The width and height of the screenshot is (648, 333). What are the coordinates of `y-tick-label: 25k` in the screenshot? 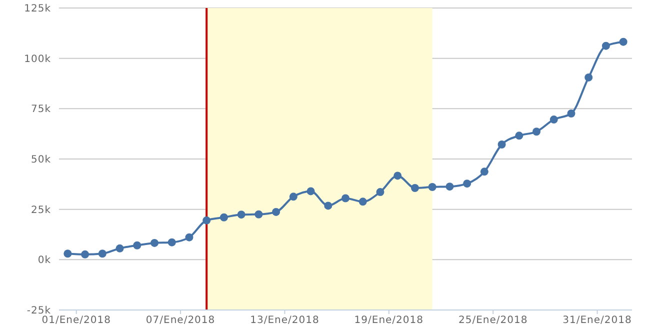 It's located at (40, 210).